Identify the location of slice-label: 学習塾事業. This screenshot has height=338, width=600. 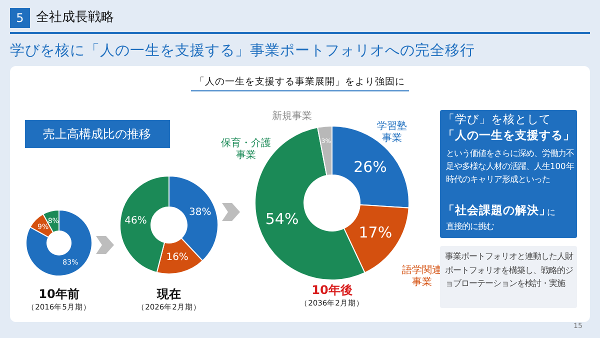
(392, 133).